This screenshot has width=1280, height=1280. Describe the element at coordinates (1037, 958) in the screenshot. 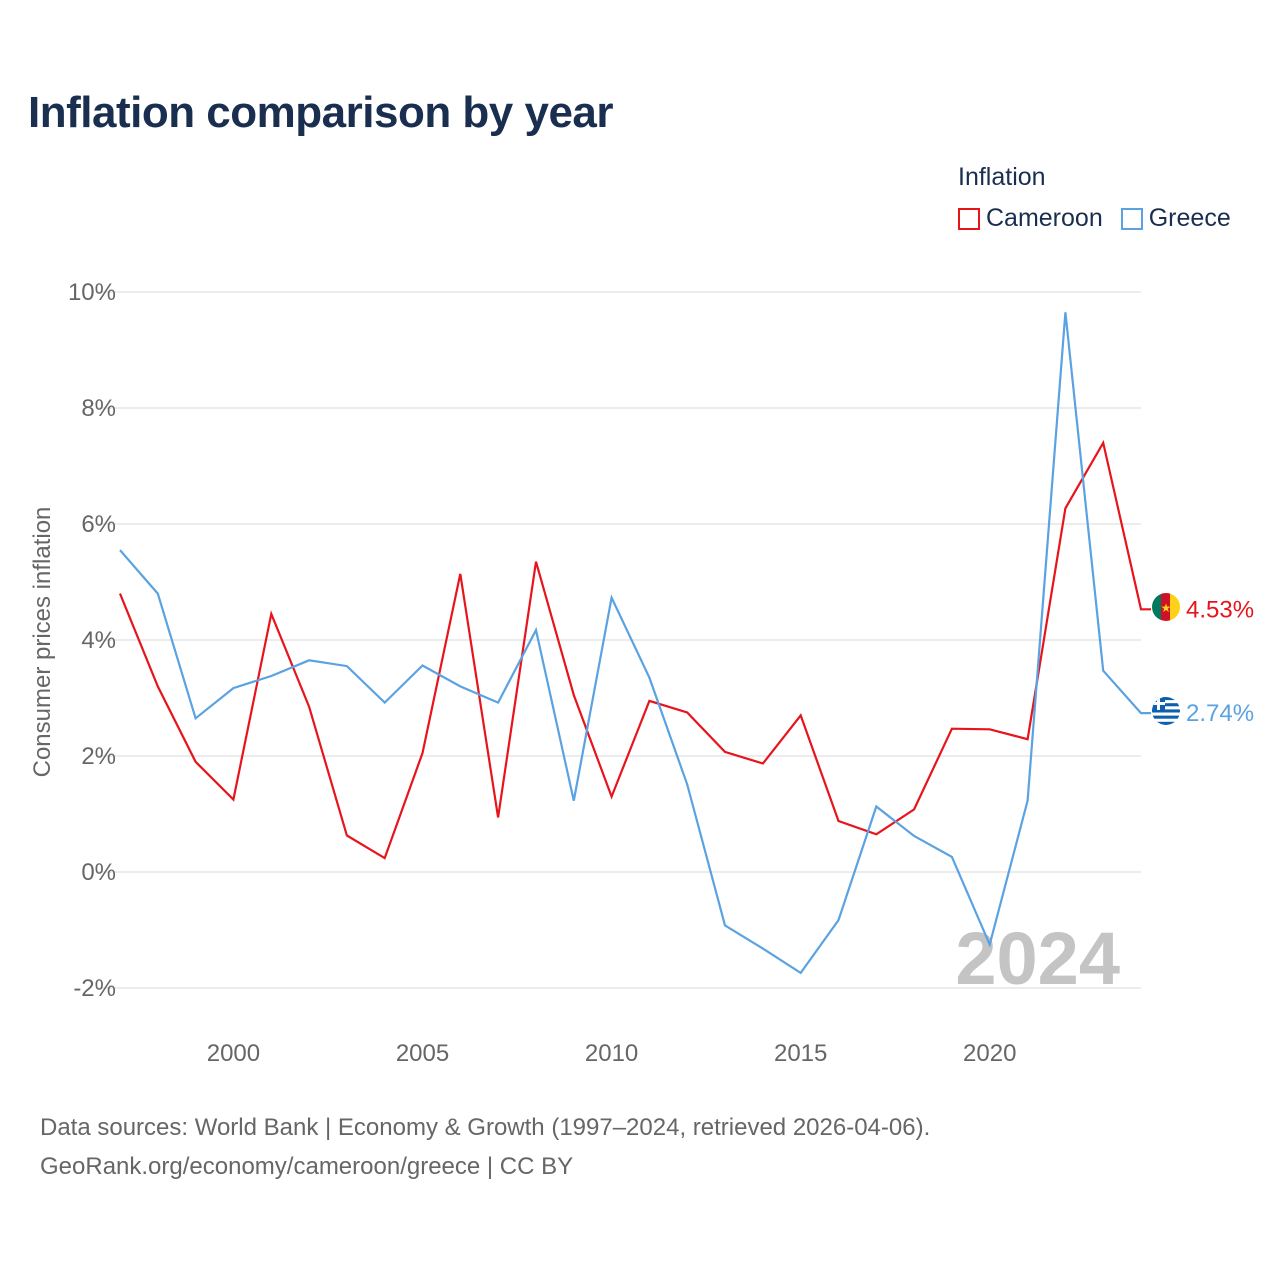

I see `year-watermark: 2024` at that location.